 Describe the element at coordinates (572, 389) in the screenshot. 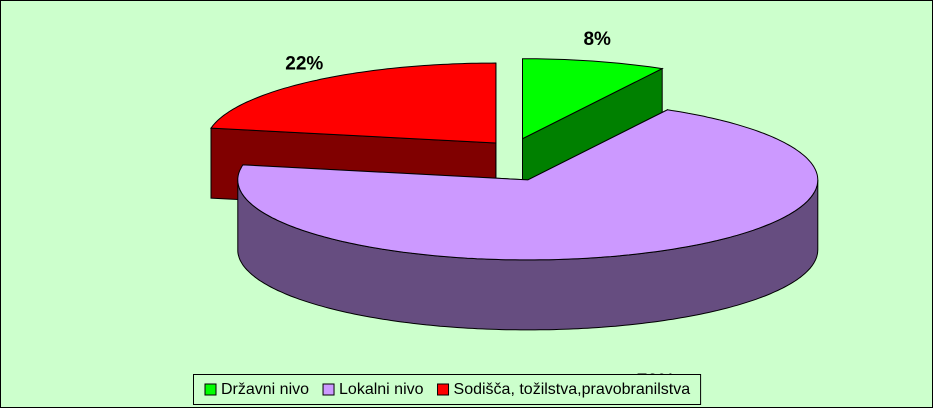

I see `legend-label: Sodišča, tožilstva,pravobranilstva` at that location.